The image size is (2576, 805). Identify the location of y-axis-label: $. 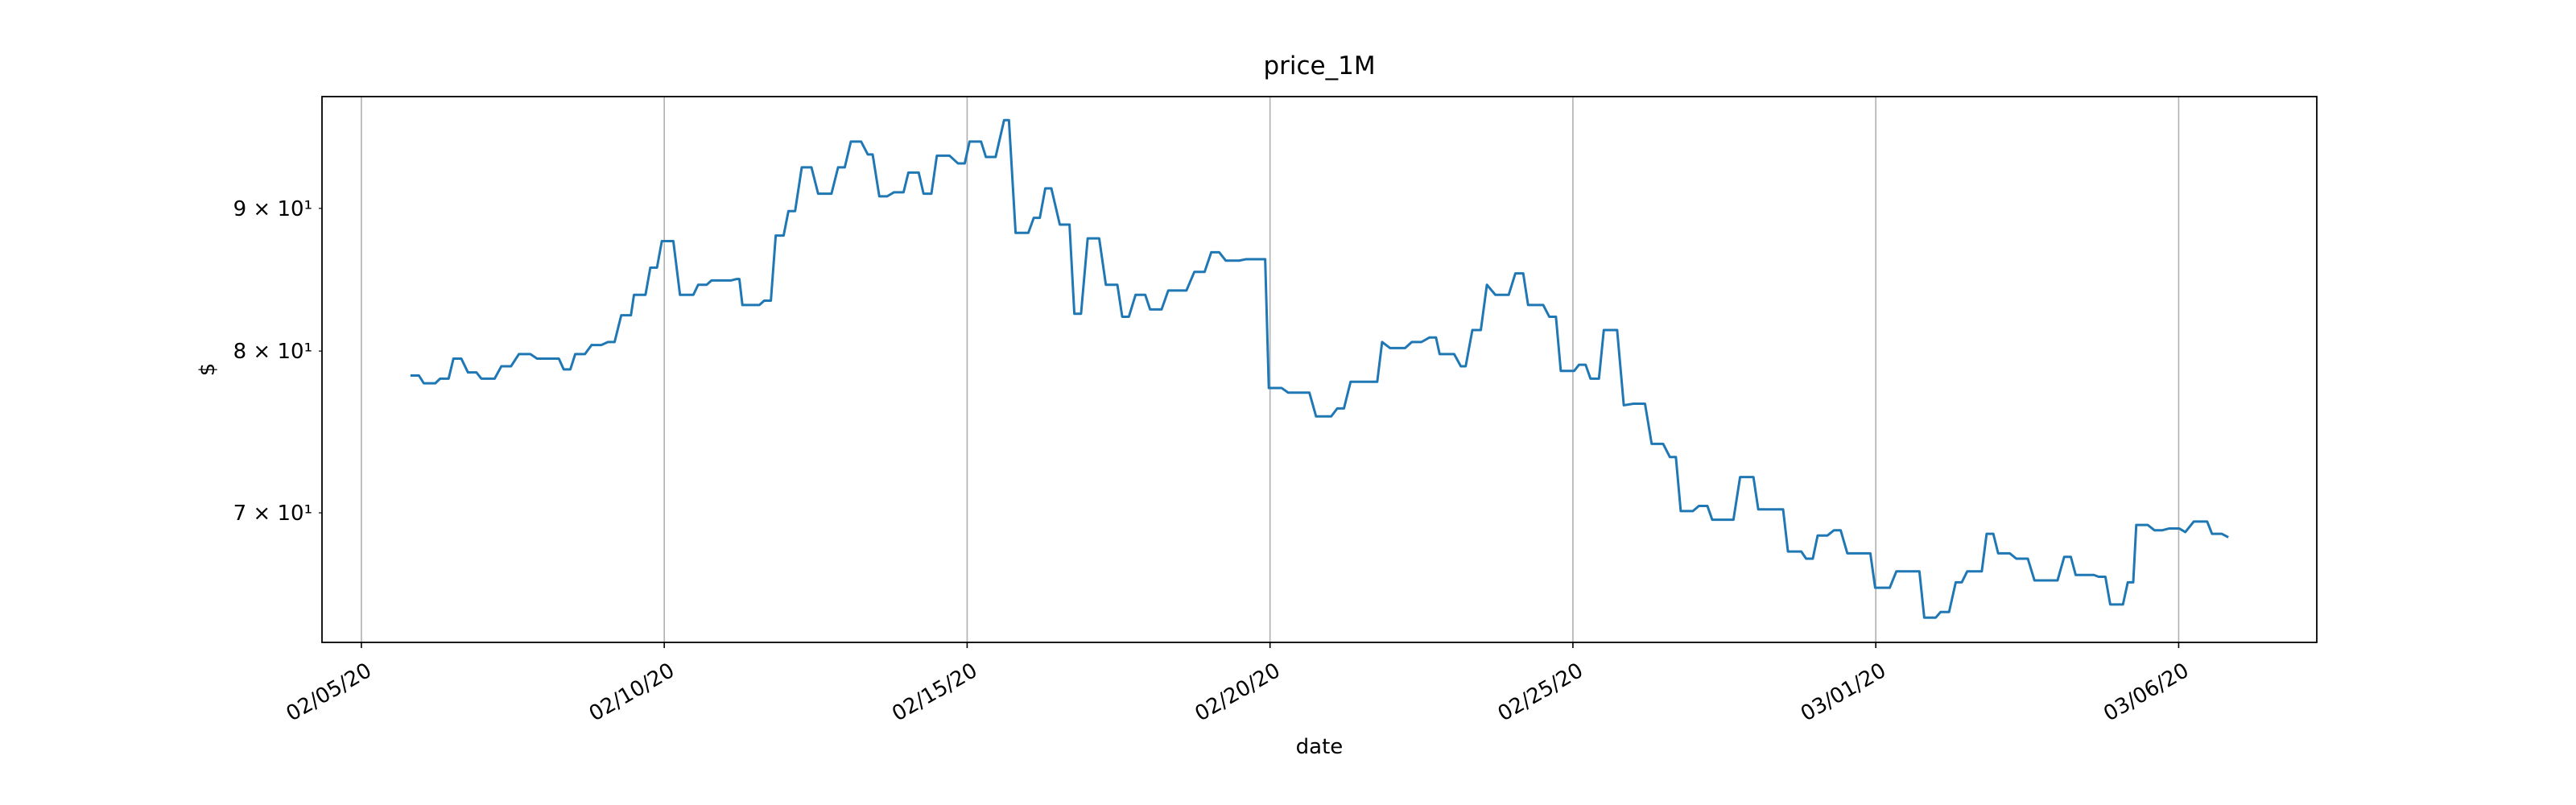
(208, 370).